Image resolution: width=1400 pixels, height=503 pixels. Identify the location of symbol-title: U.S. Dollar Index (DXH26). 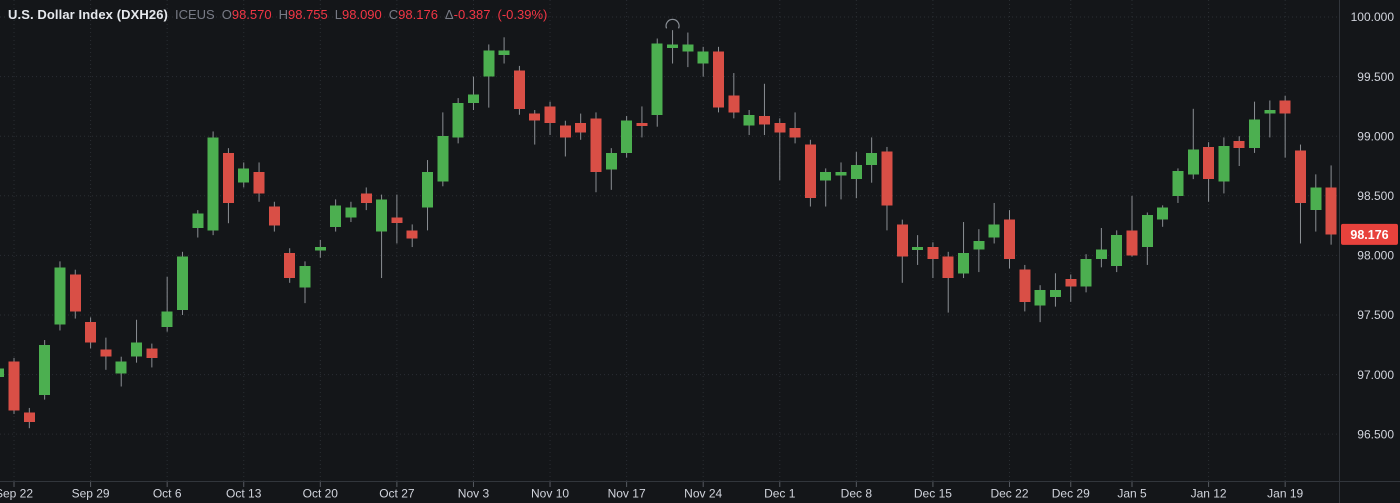
(88, 14).